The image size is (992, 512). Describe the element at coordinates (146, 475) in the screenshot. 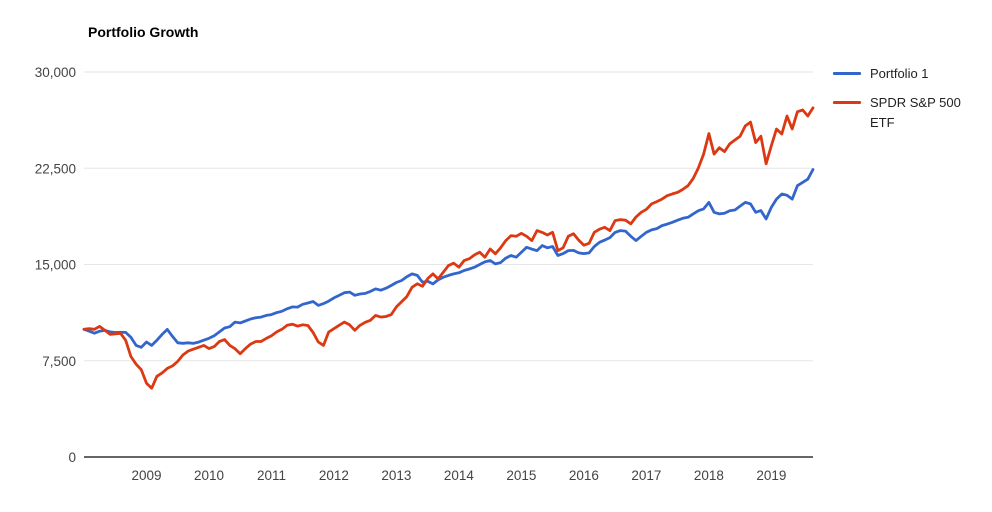

I see `x-axis-tick-label: 2009` at that location.